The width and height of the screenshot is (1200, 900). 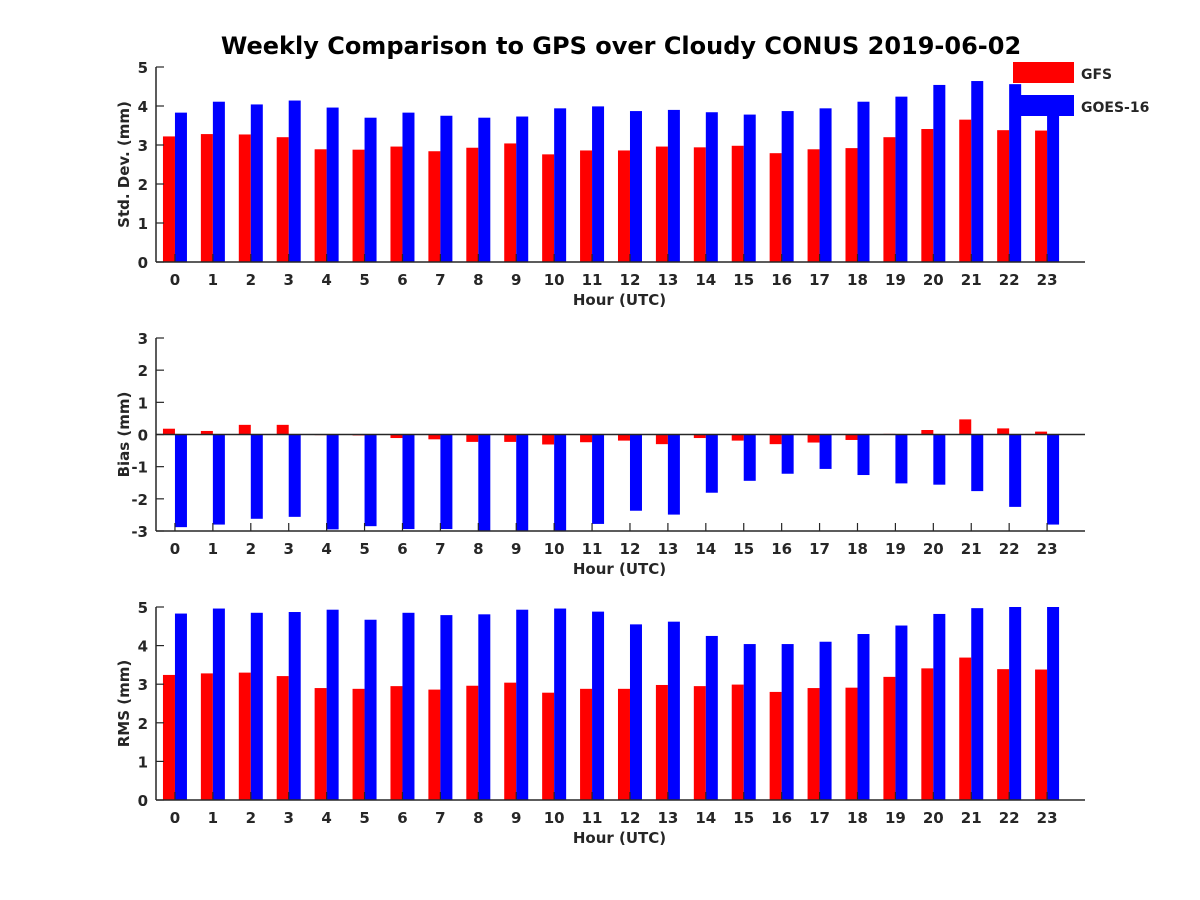 I want to click on std-dev-x-tick-label: 14, so click(x=705, y=280).